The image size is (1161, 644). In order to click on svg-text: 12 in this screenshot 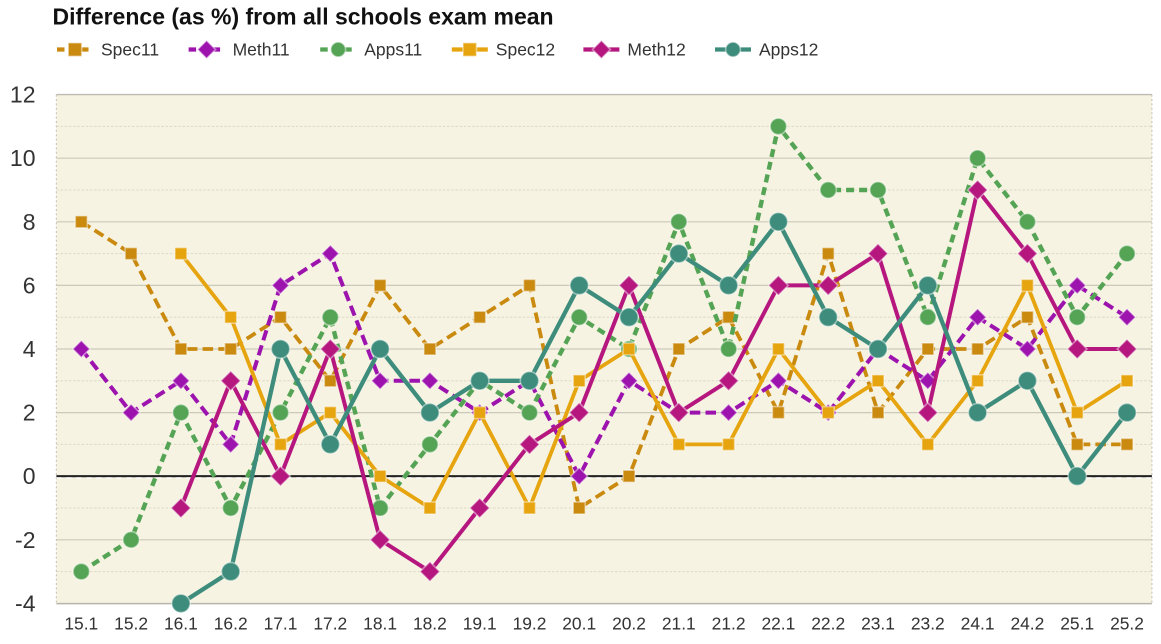, I will do `click(23, 95)`.